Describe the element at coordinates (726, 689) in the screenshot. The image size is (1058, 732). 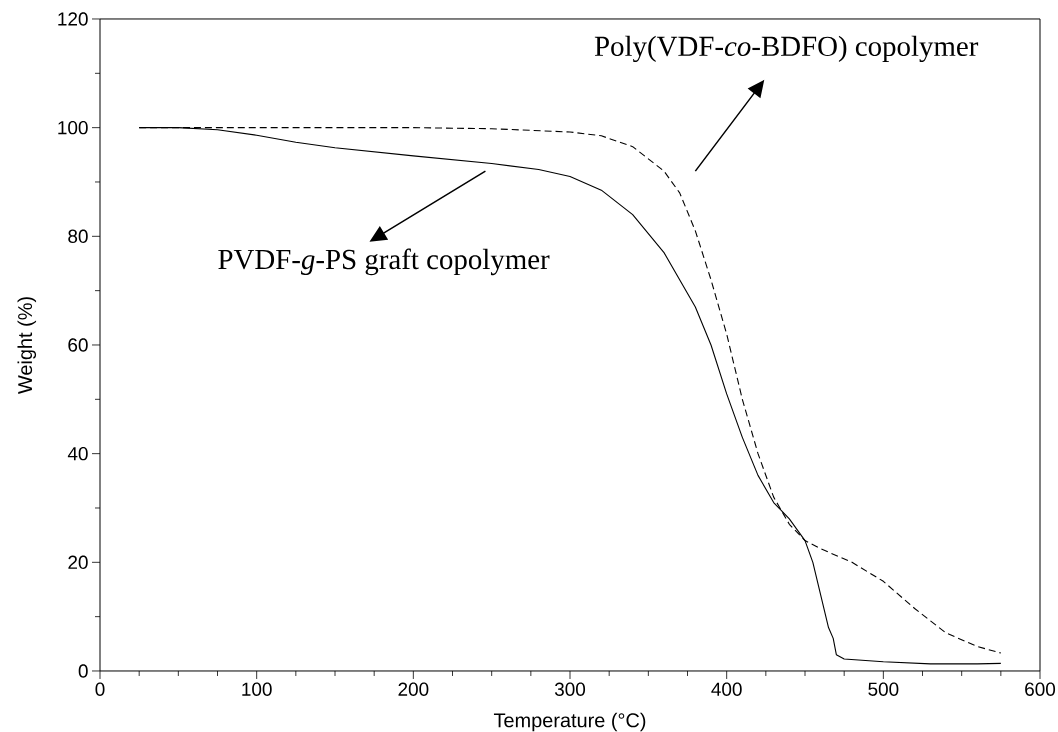
I see `x-tick-label: 400` at that location.